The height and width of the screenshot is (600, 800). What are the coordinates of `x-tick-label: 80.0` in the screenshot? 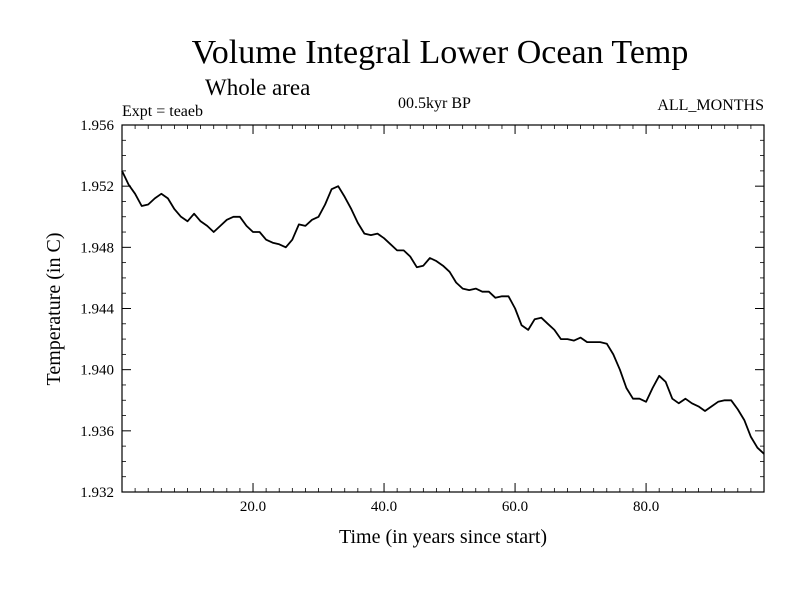 It's located at (646, 507).